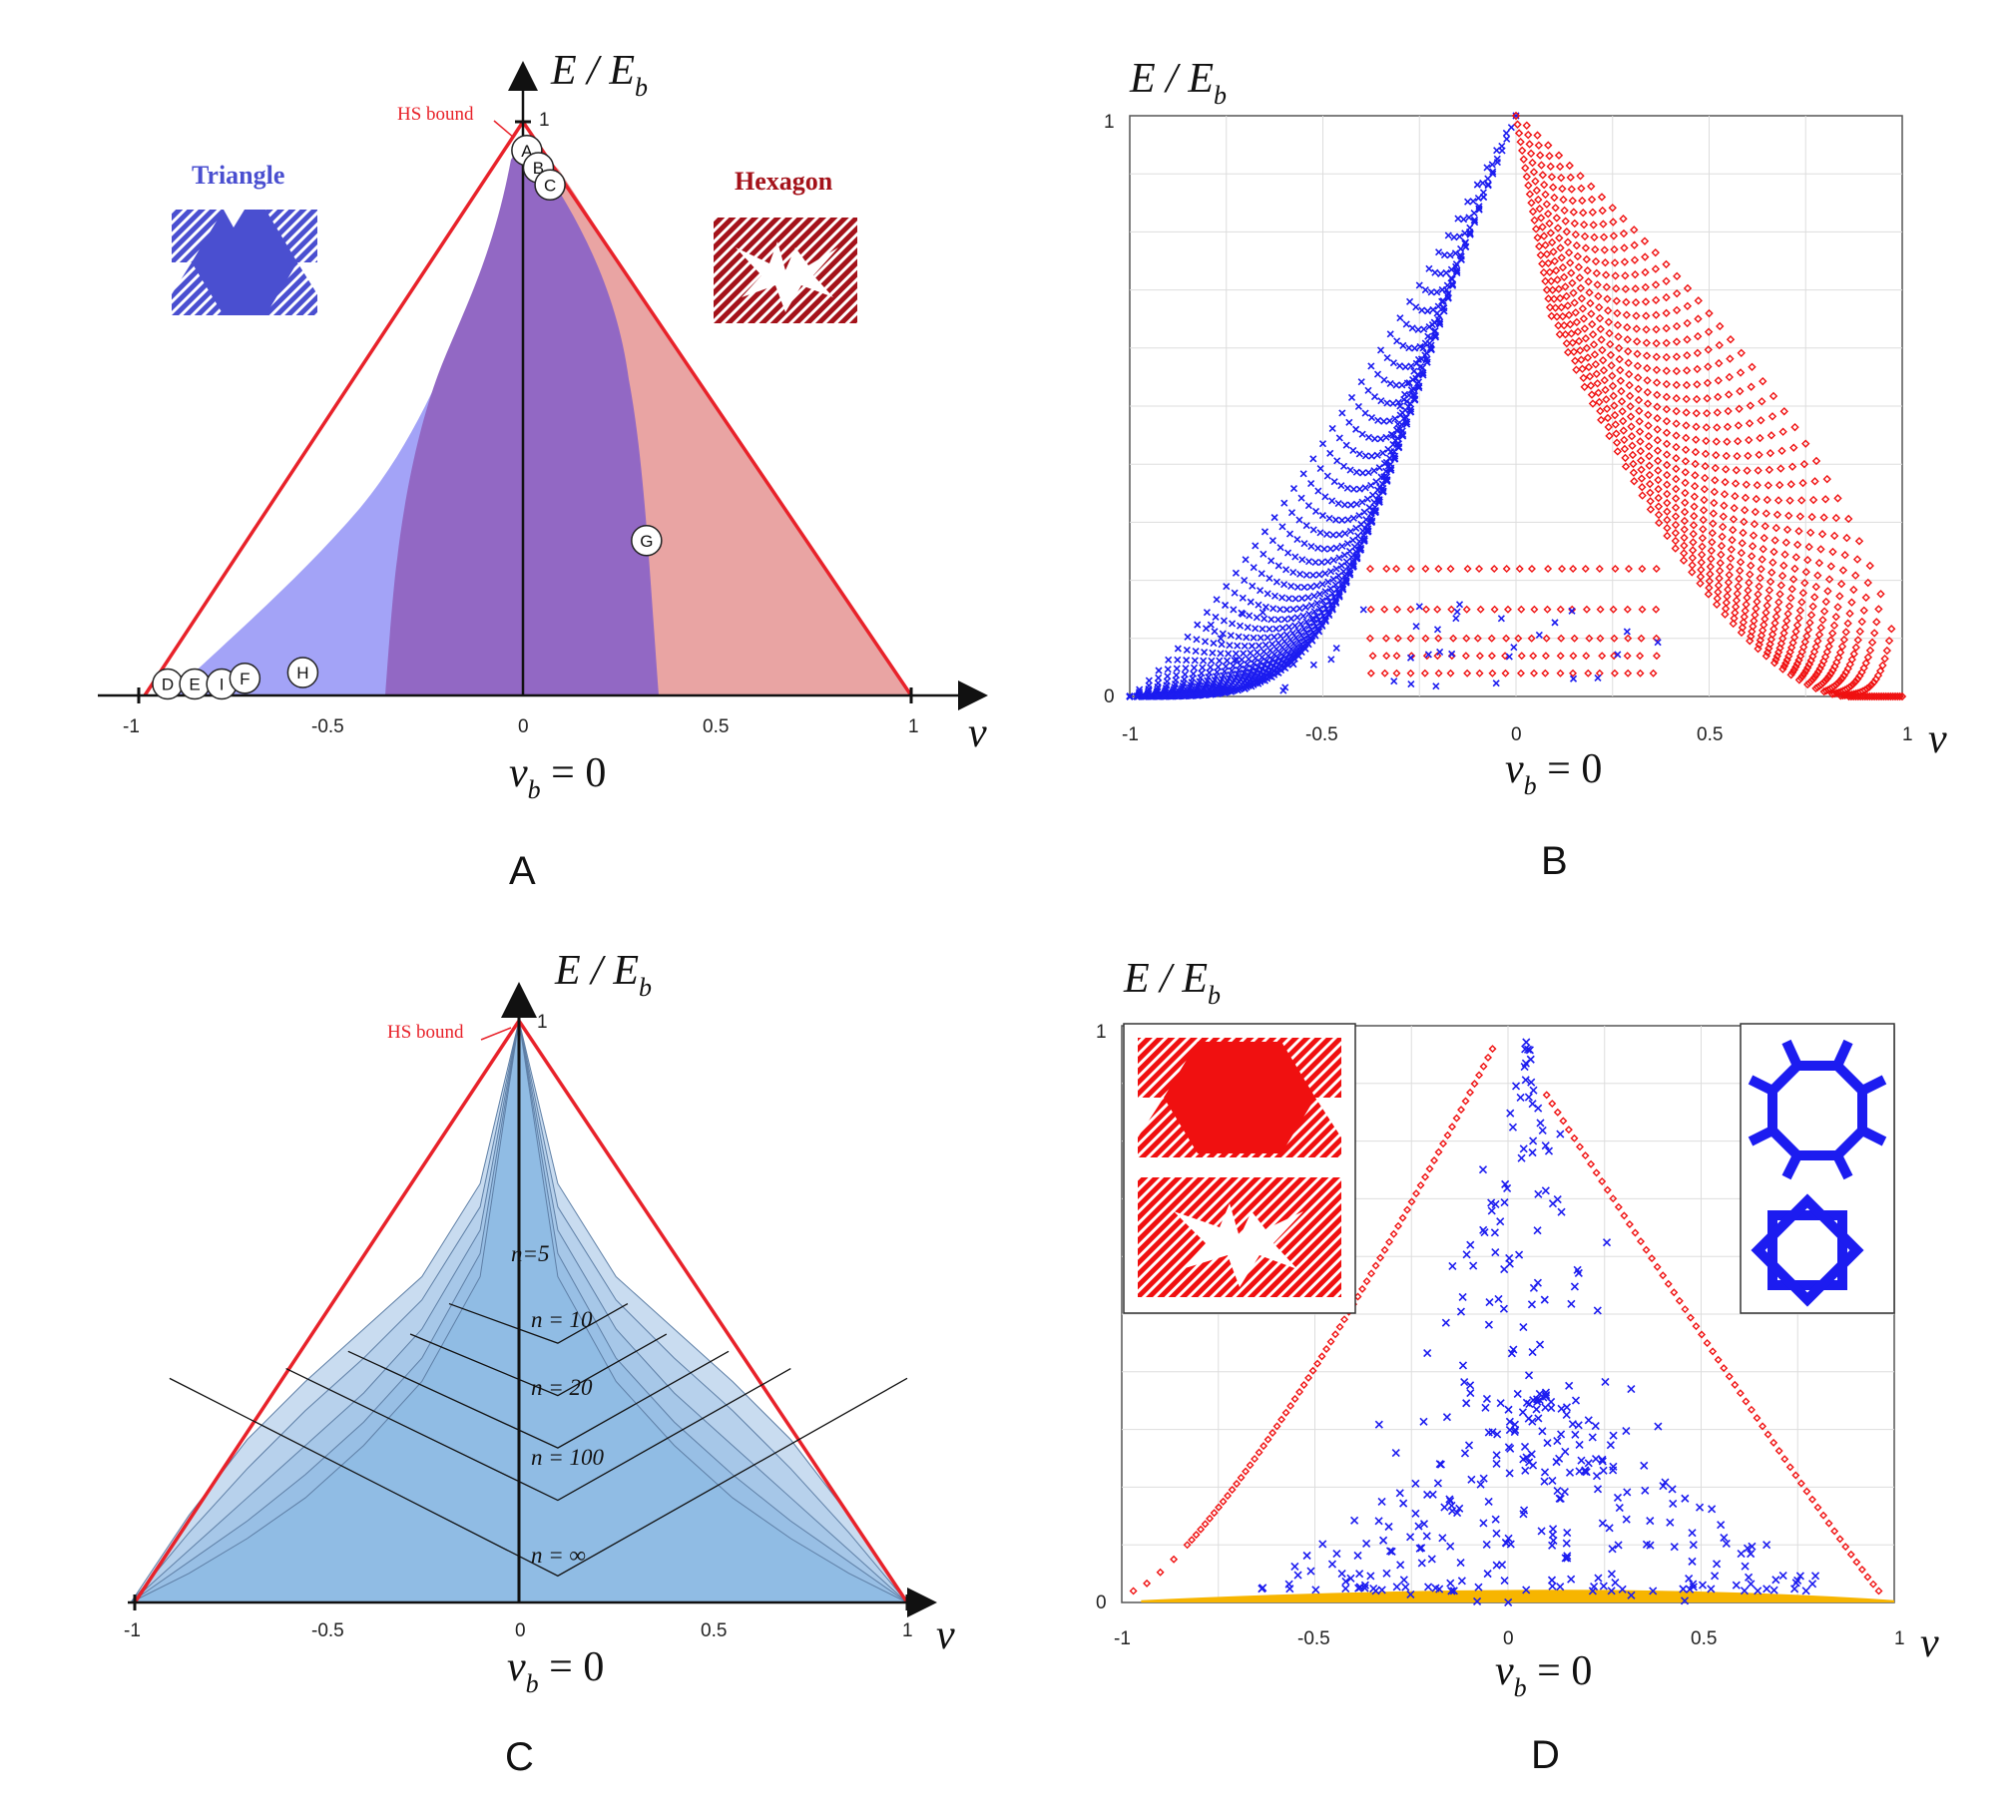  I want to click on x-tick-label: 1, so click(1899, 1638).